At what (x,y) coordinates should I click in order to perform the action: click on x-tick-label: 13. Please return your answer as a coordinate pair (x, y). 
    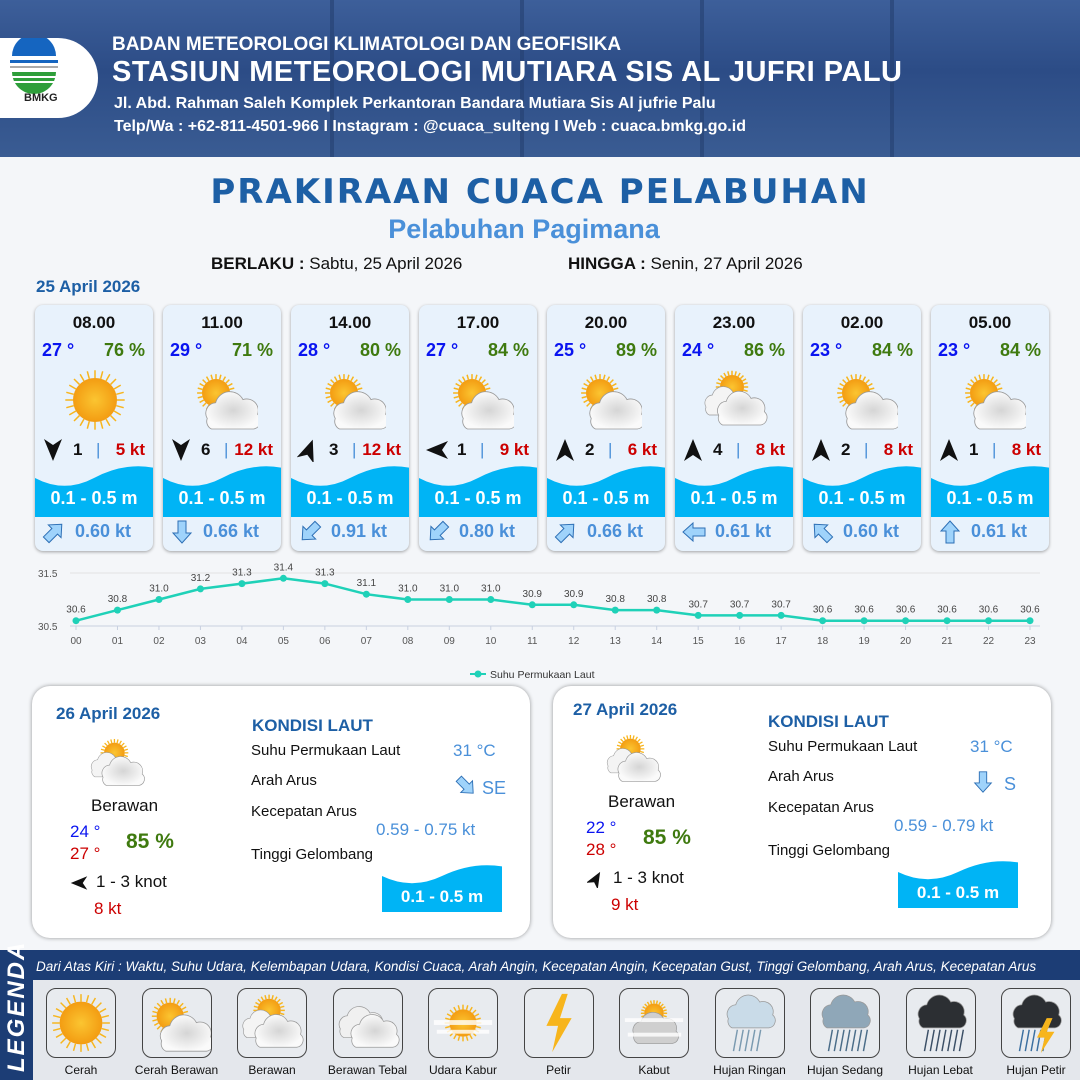
    Looking at the image, I should click on (616, 641).